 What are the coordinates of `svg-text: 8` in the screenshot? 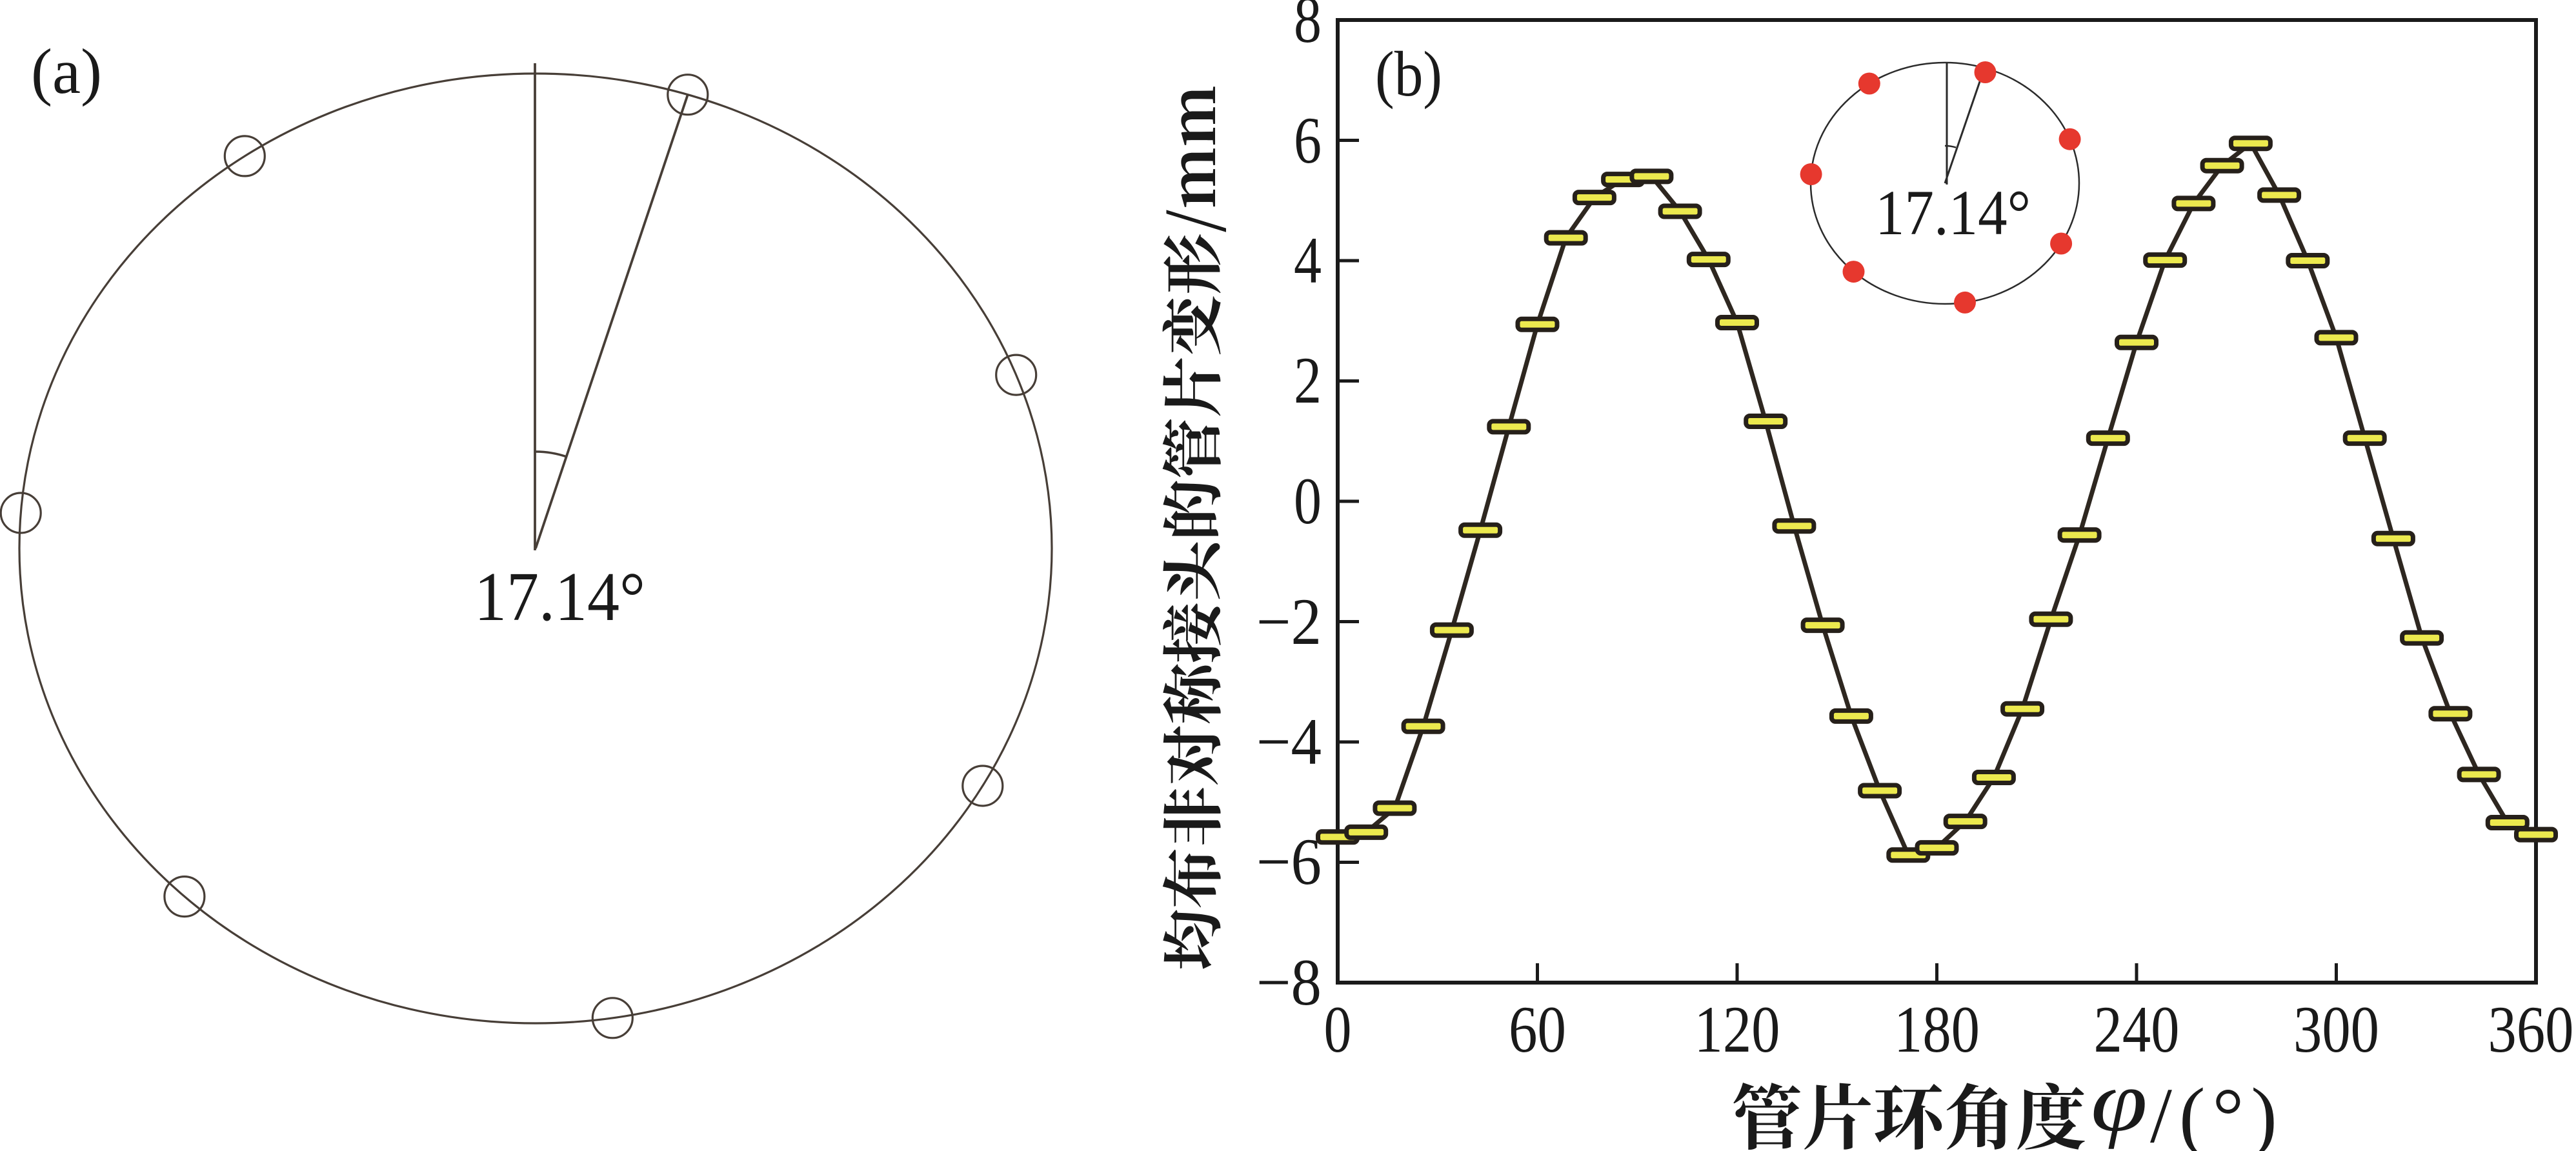 It's located at (1308, 28).